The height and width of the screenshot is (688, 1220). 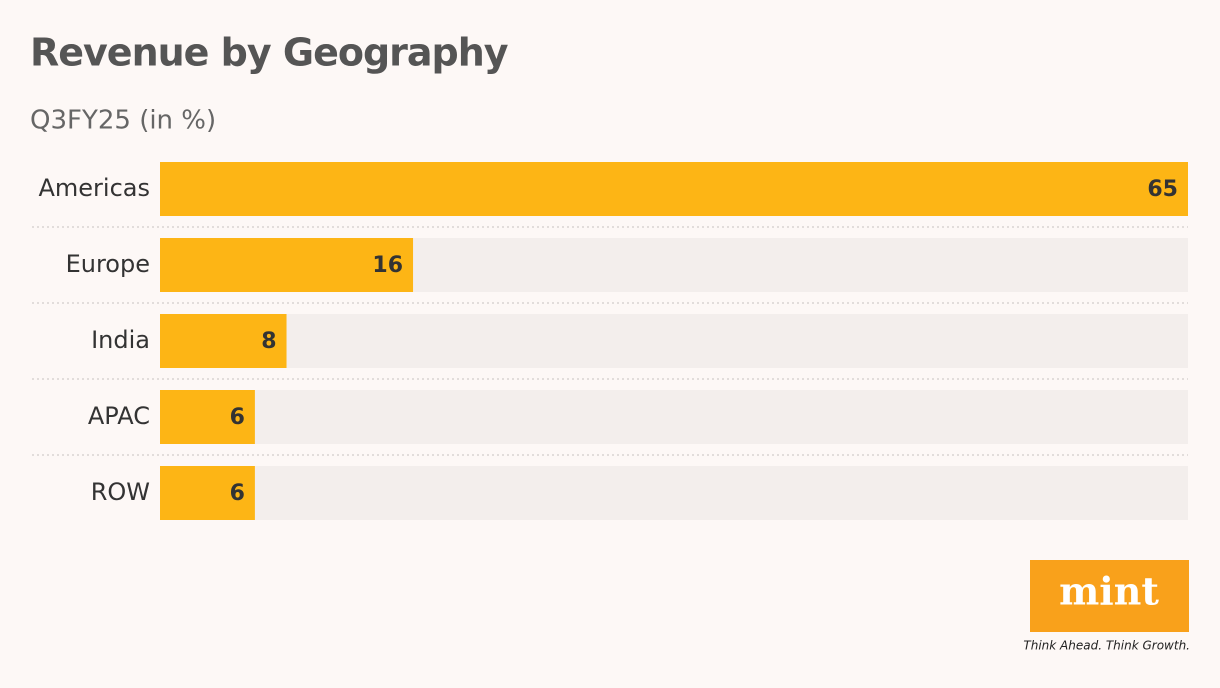 I want to click on chart-subtitle: Q3FY25 (in %), so click(x=123, y=121).